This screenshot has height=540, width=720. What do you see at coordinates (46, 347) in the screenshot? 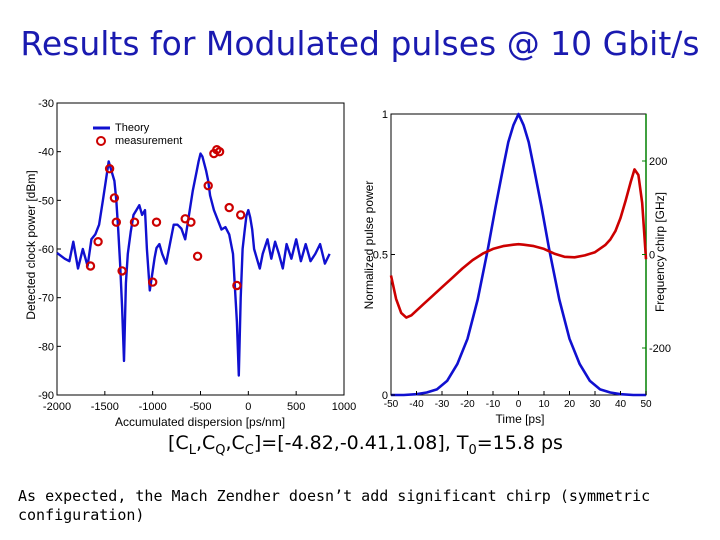
I see `chart1-y-tick-label: -80` at bounding box center [46, 347].